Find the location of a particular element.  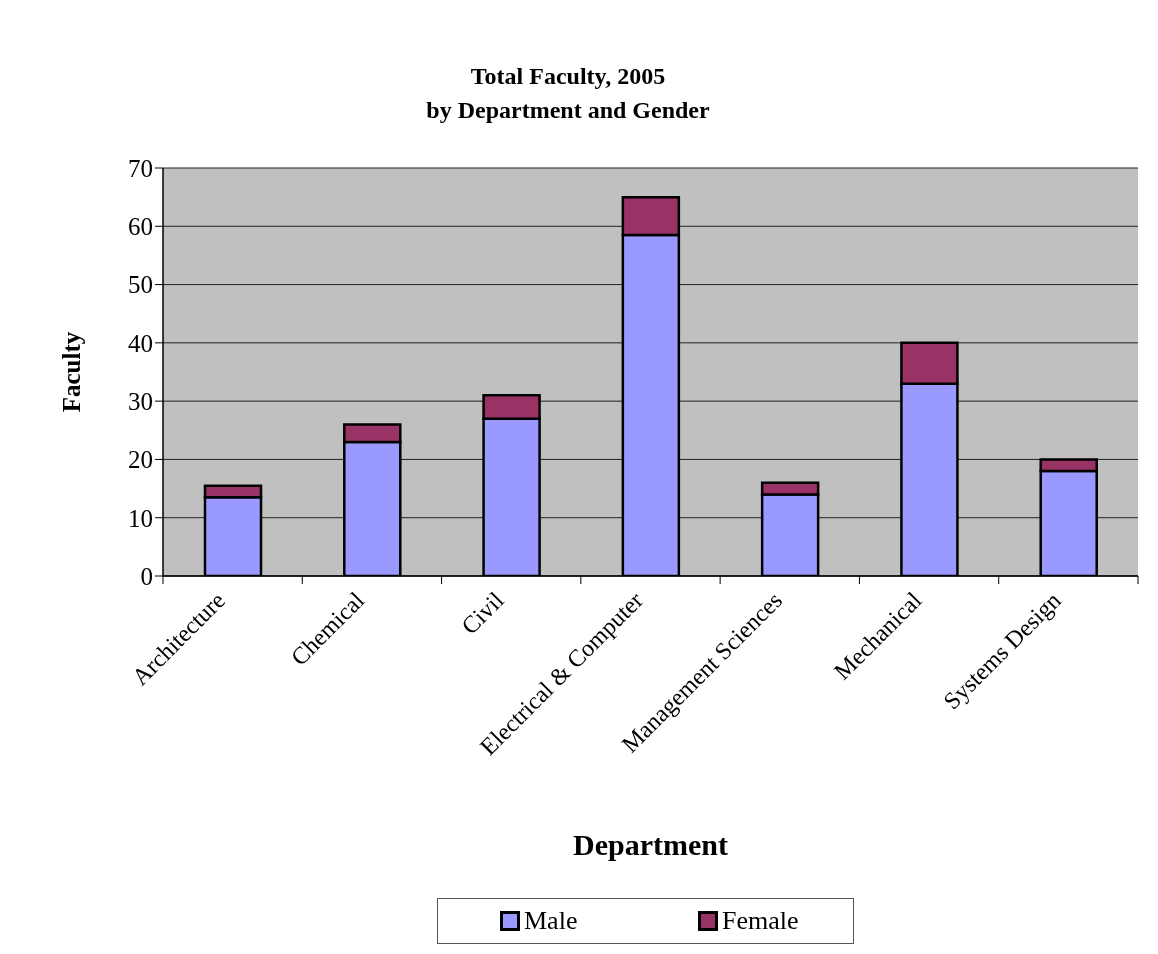

x-axis-title: Department is located at coordinates (650, 845).